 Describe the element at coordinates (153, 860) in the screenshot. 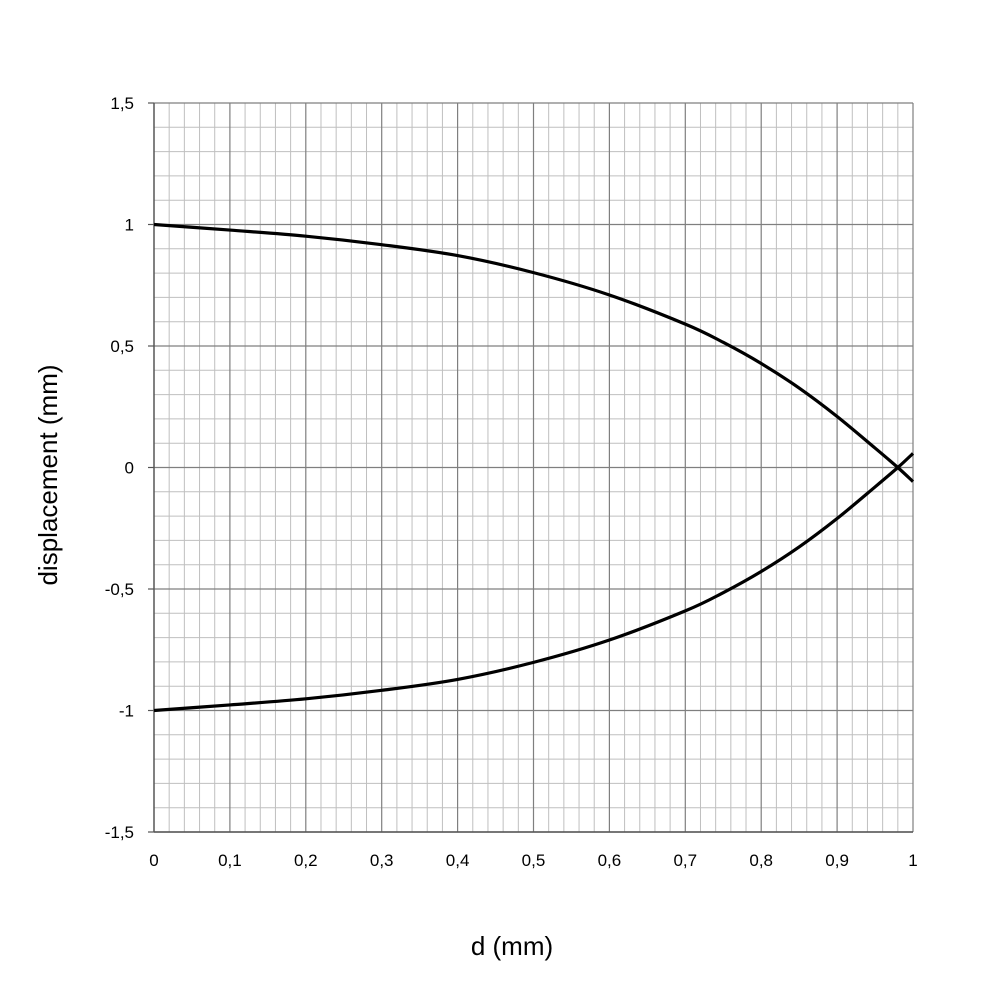

I see `x-tick-label: 0` at that location.